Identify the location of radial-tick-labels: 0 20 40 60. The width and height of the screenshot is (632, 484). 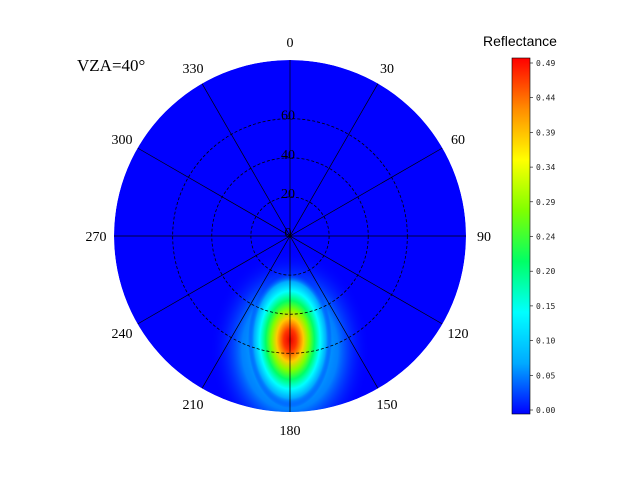
(288, 175).